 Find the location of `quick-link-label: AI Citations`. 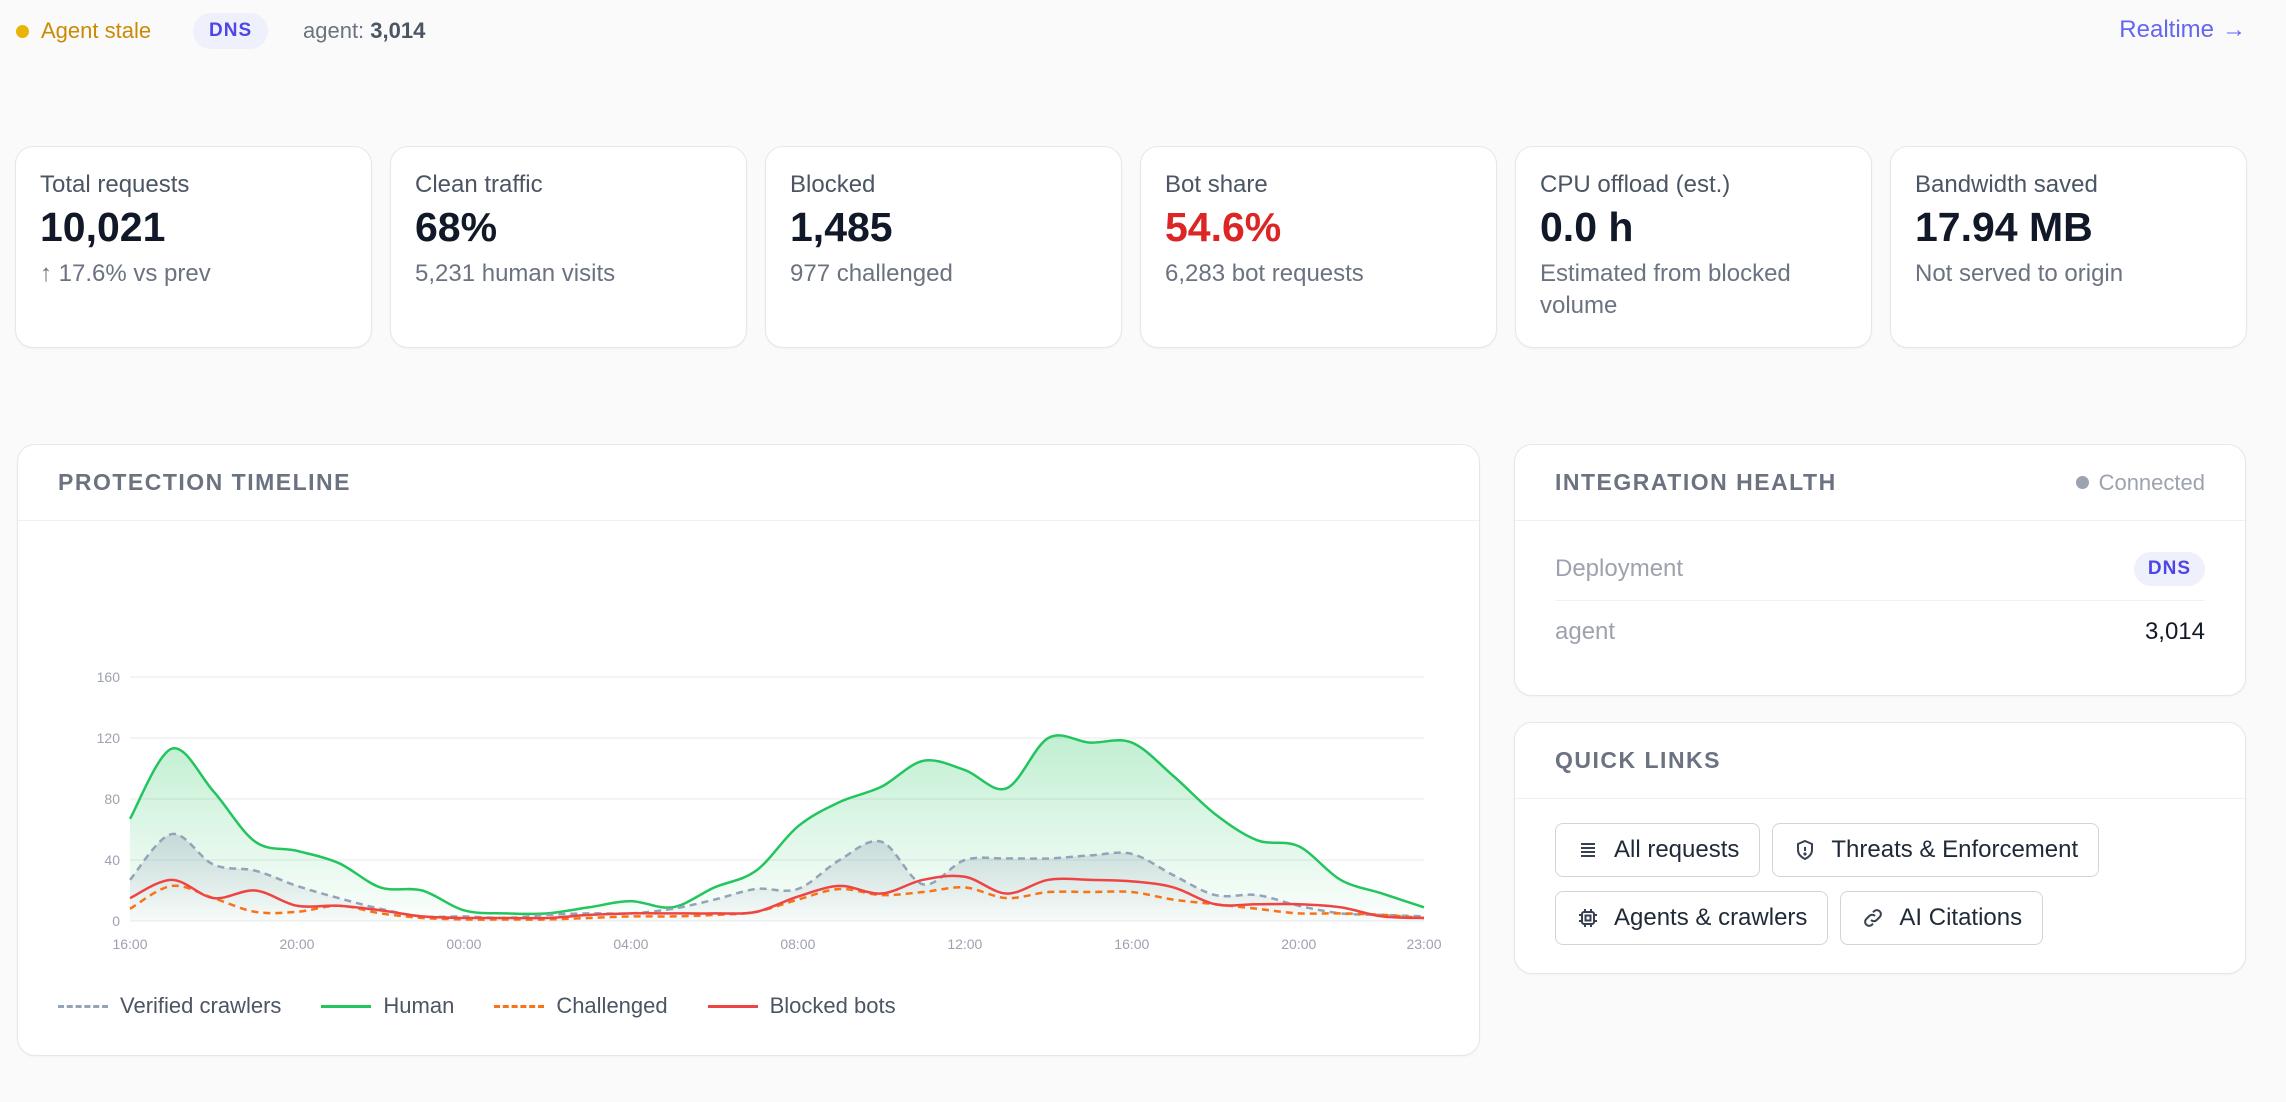

quick-link-label: AI Citations is located at coordinates (1961, 917).